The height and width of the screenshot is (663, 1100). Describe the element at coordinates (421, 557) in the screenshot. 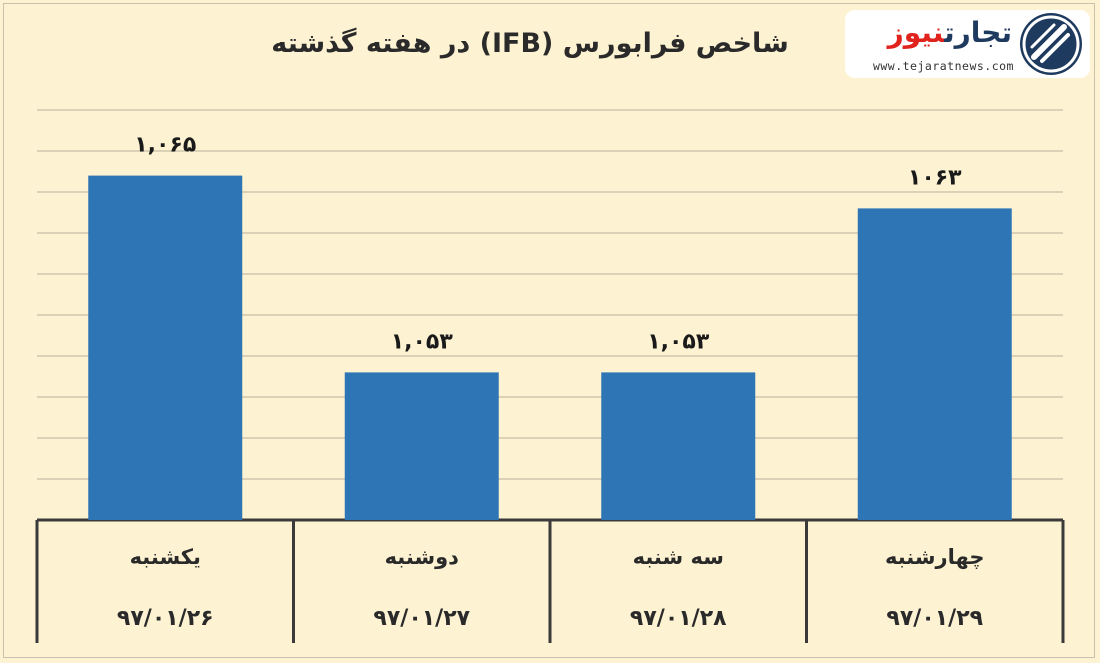

I see `category-label: دوشنبه` at that location.